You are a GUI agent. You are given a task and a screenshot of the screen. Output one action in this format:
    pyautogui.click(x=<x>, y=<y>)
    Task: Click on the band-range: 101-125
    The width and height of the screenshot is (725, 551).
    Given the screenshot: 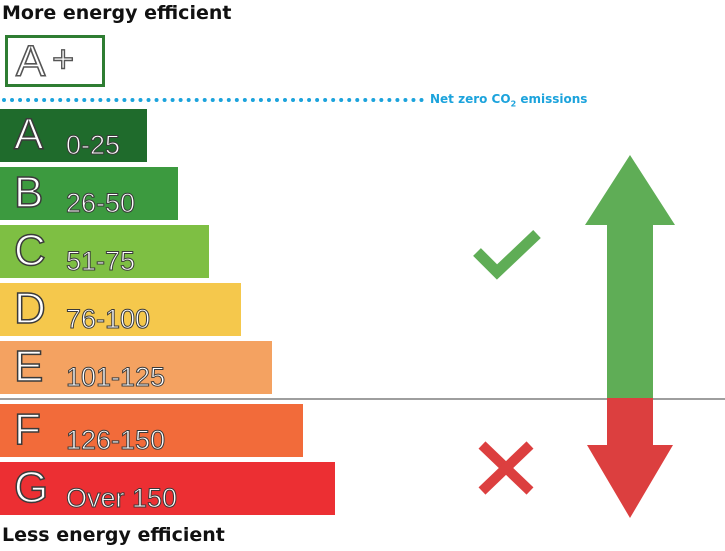 What is the action you would take?
    pyautogui.click(x=115, y=377)
    